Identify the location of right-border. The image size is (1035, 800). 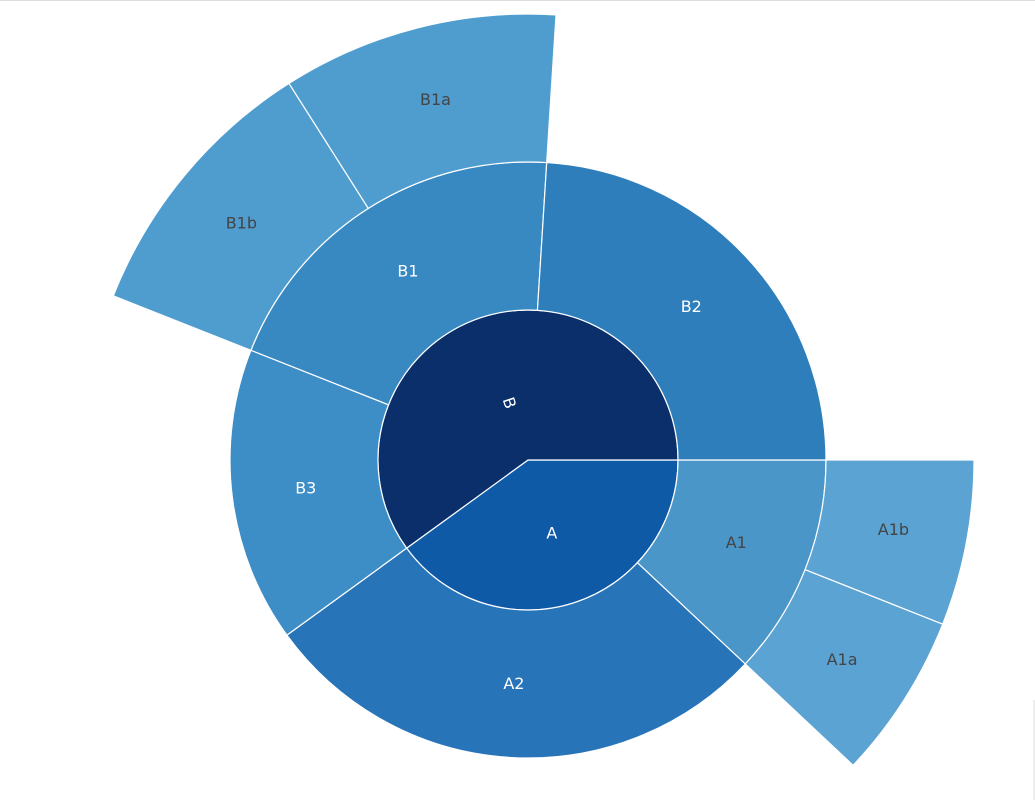
(1034, 750).